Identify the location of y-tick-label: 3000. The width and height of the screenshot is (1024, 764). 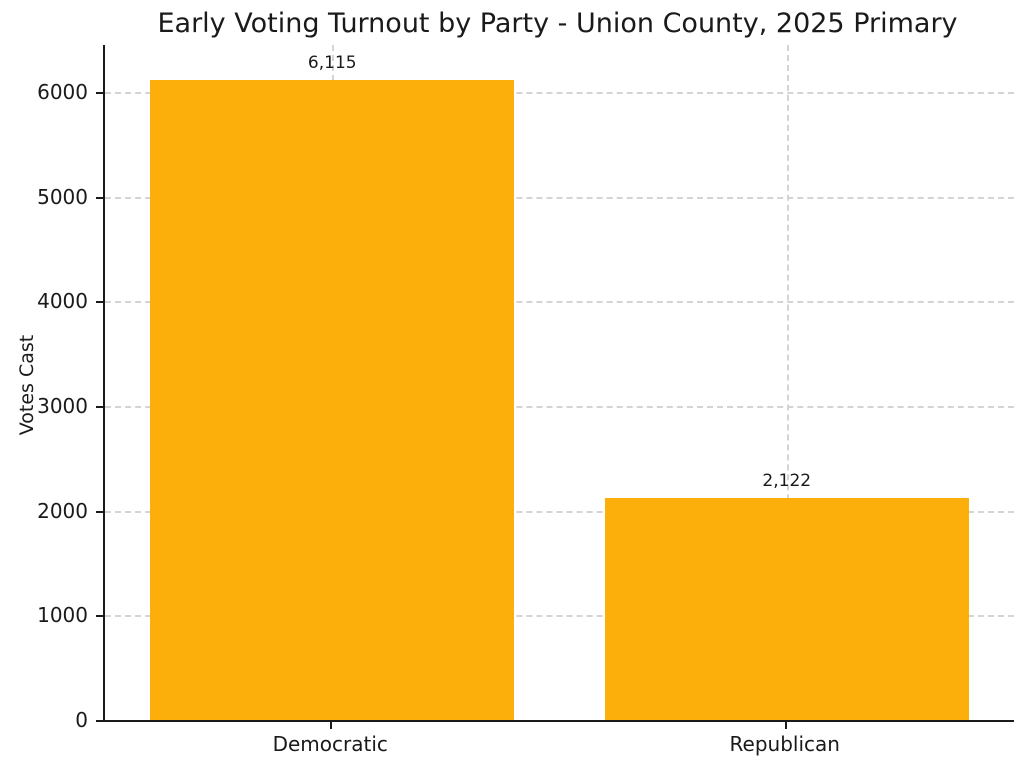
(62, 406).